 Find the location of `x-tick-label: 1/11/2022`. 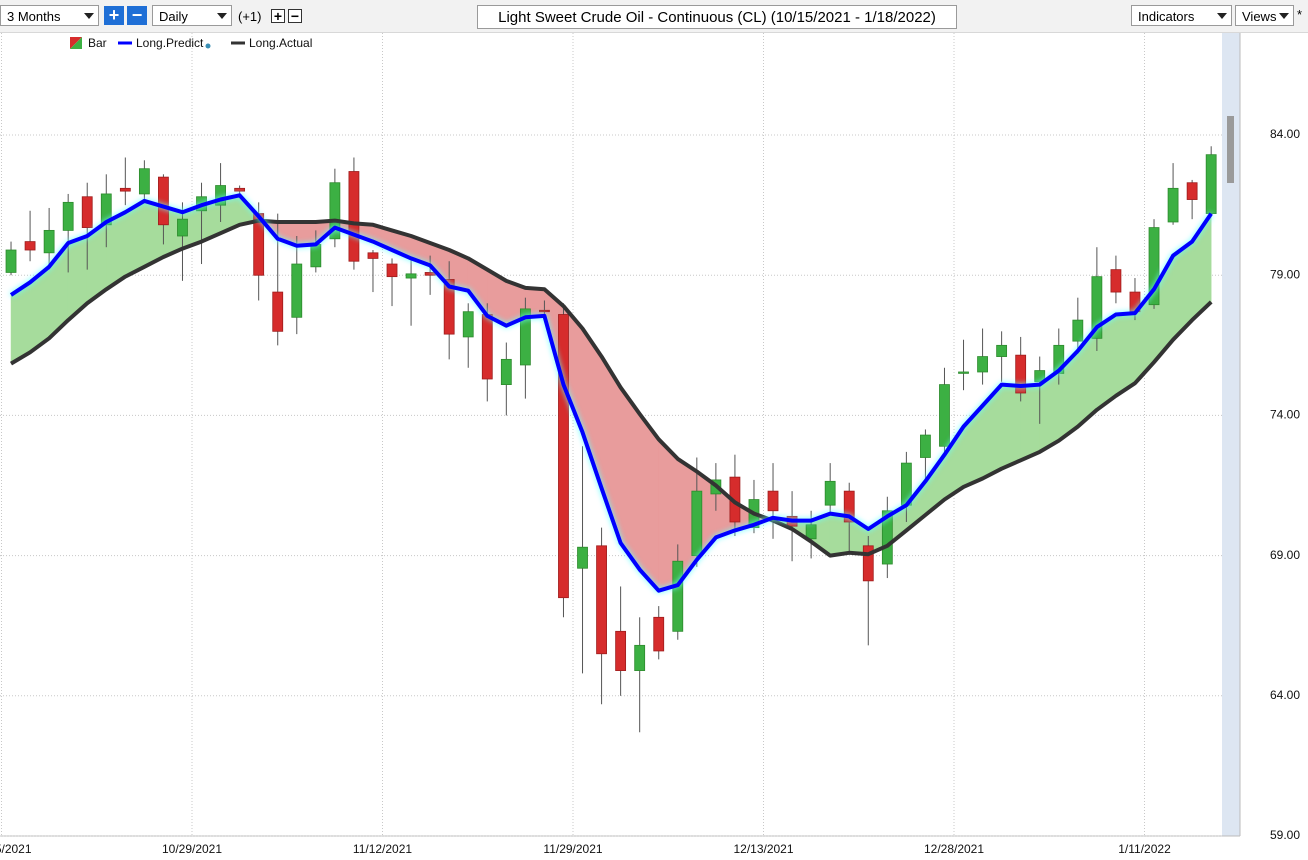

x-tick-label: 1/11/2022 is located at coordinates (1144, 849).